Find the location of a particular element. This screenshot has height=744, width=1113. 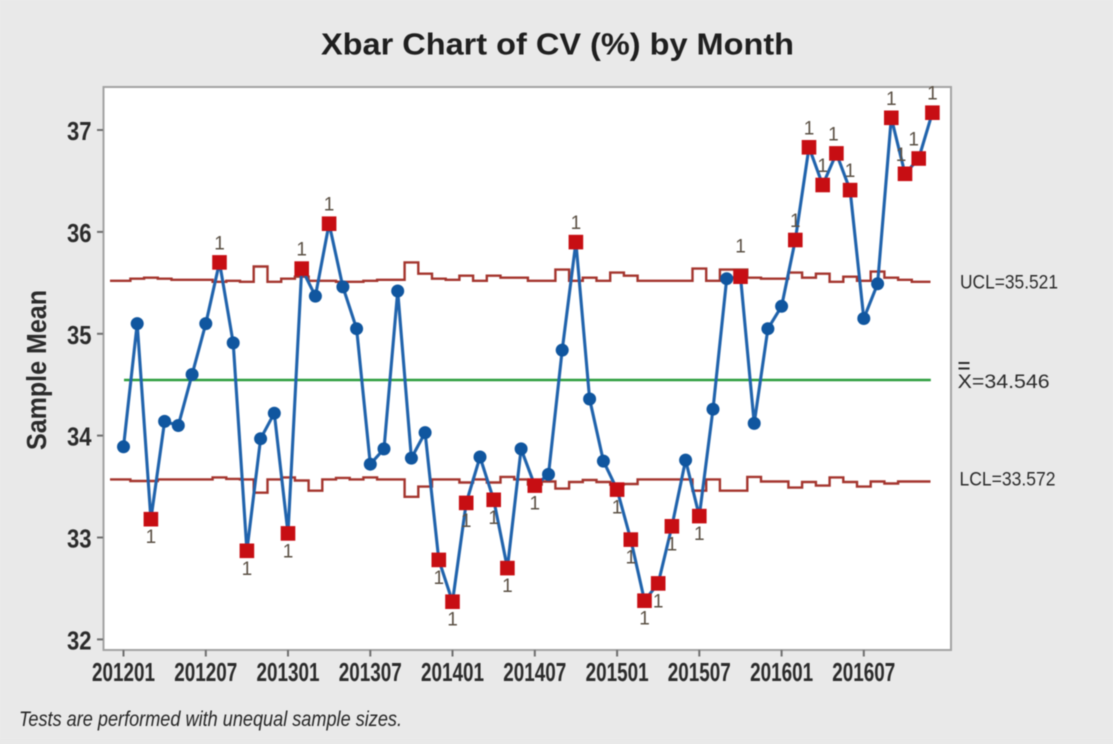

svg-text: LCL=33.572 is located at coordinates (1008, 480).